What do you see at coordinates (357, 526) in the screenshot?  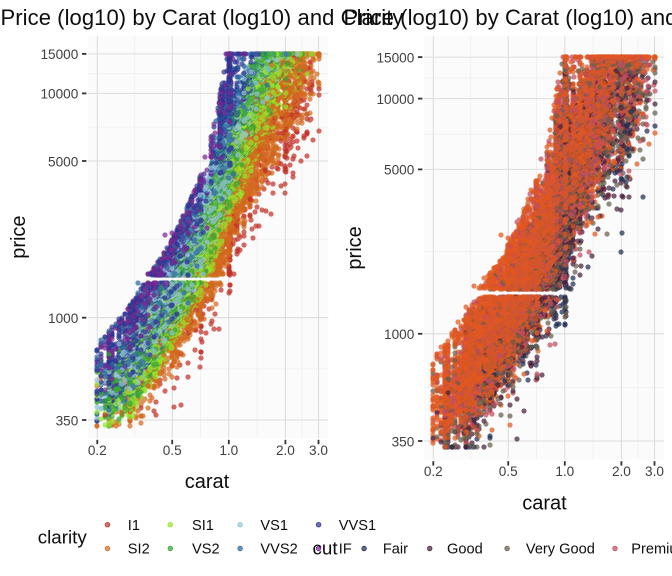 I see `svg-text: VVS1` at bounding box center [357, 526].